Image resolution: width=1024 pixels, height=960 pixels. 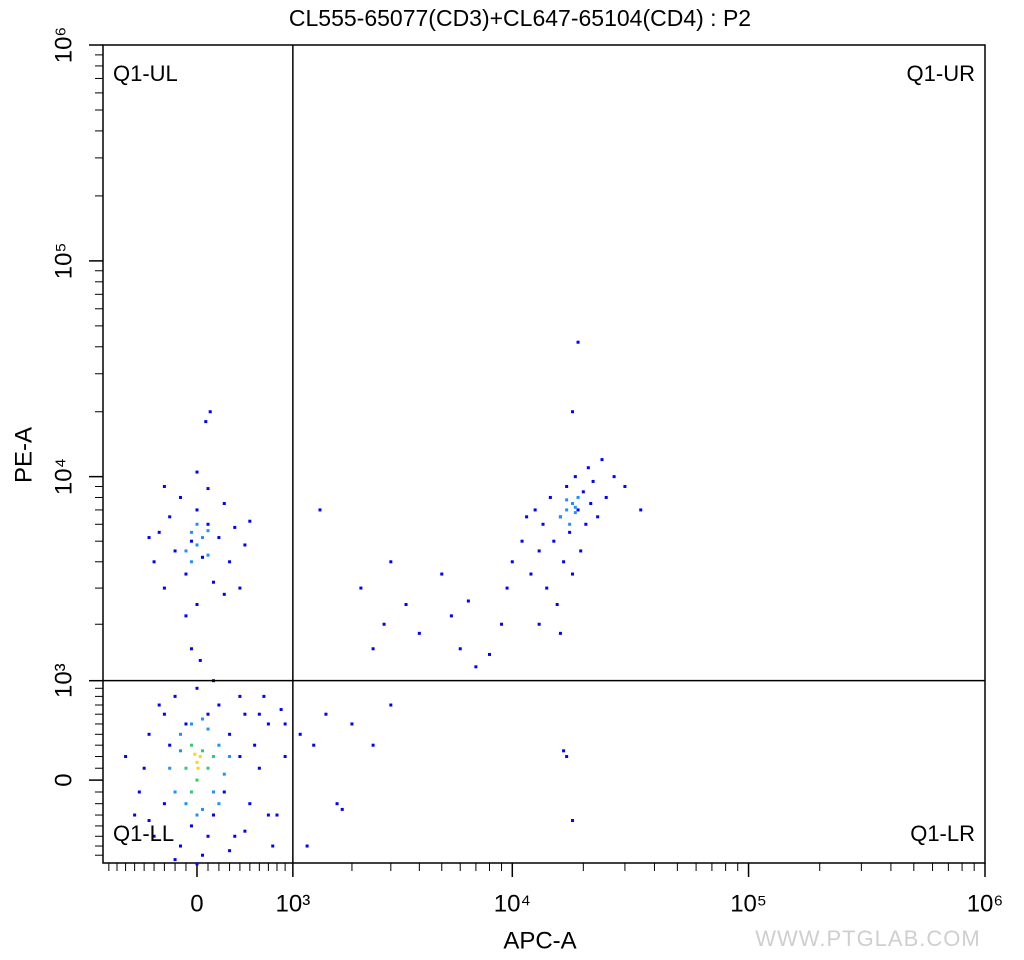 I want to click on chart-title: CL555-65077(CD3)+CL647-65104(CD4) : P2, so click(x=520, y=18).